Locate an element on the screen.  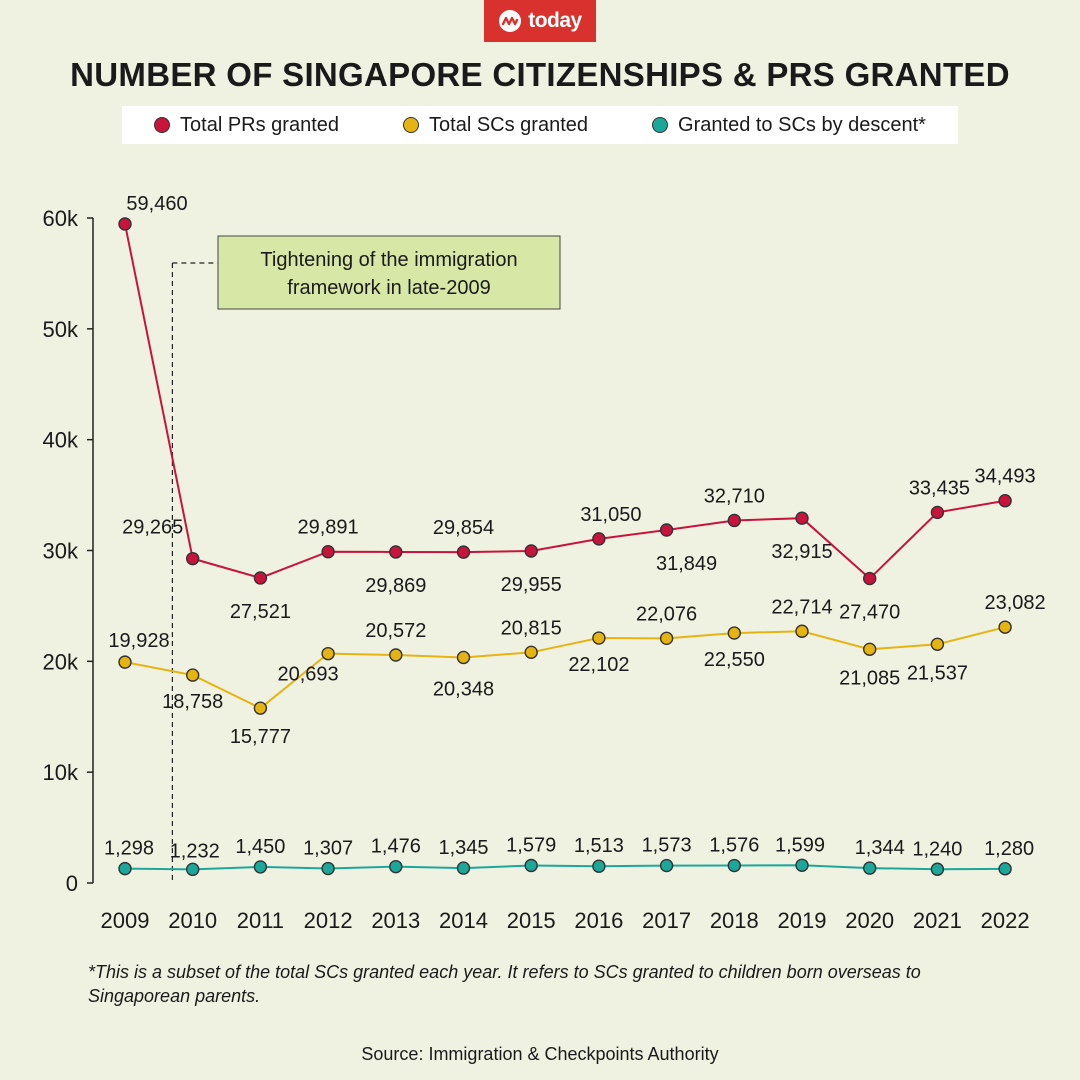
legend-swatch-scs is located at coordinates (411, 125).